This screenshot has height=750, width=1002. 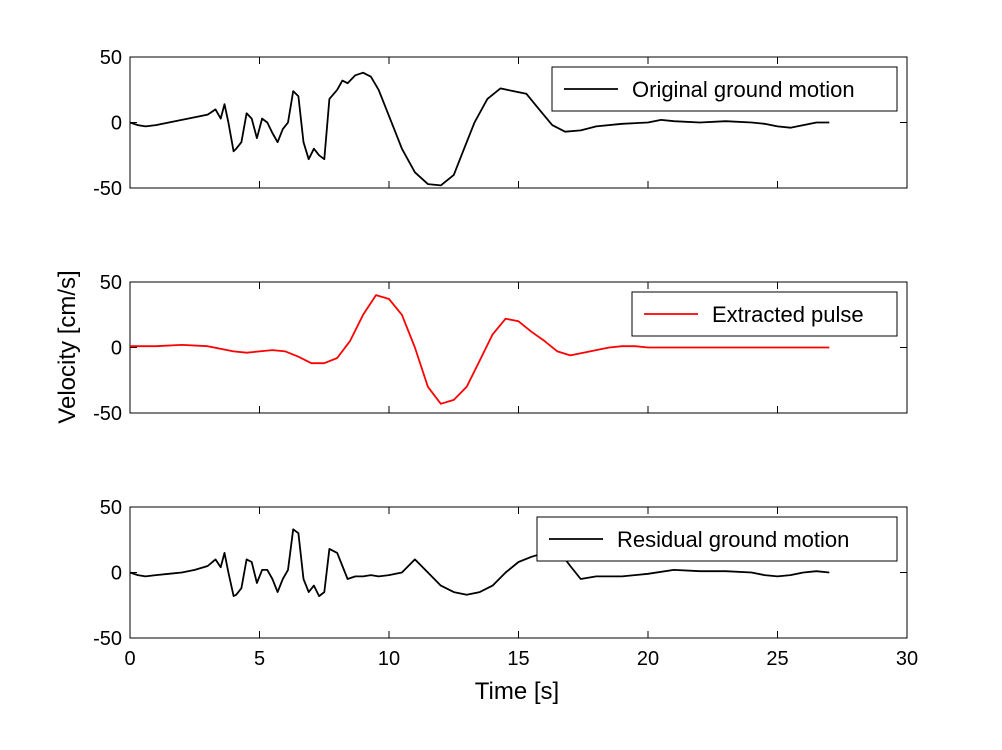 What do you see at coordinates (517, 691) in the screenshot?
I see `x-axis-title: Time [s]` at bounding box center [517, 691].